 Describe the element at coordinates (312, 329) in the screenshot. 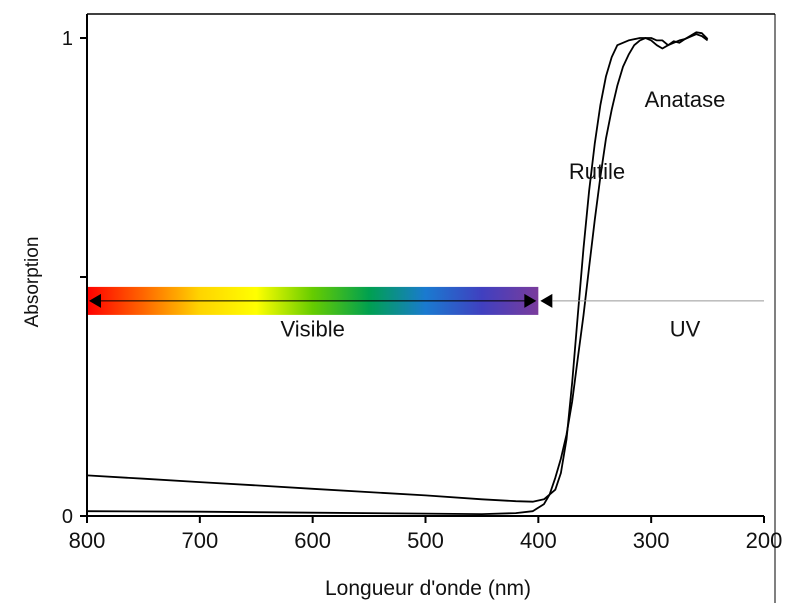

I see `annotation-visible: Visible` at that location.